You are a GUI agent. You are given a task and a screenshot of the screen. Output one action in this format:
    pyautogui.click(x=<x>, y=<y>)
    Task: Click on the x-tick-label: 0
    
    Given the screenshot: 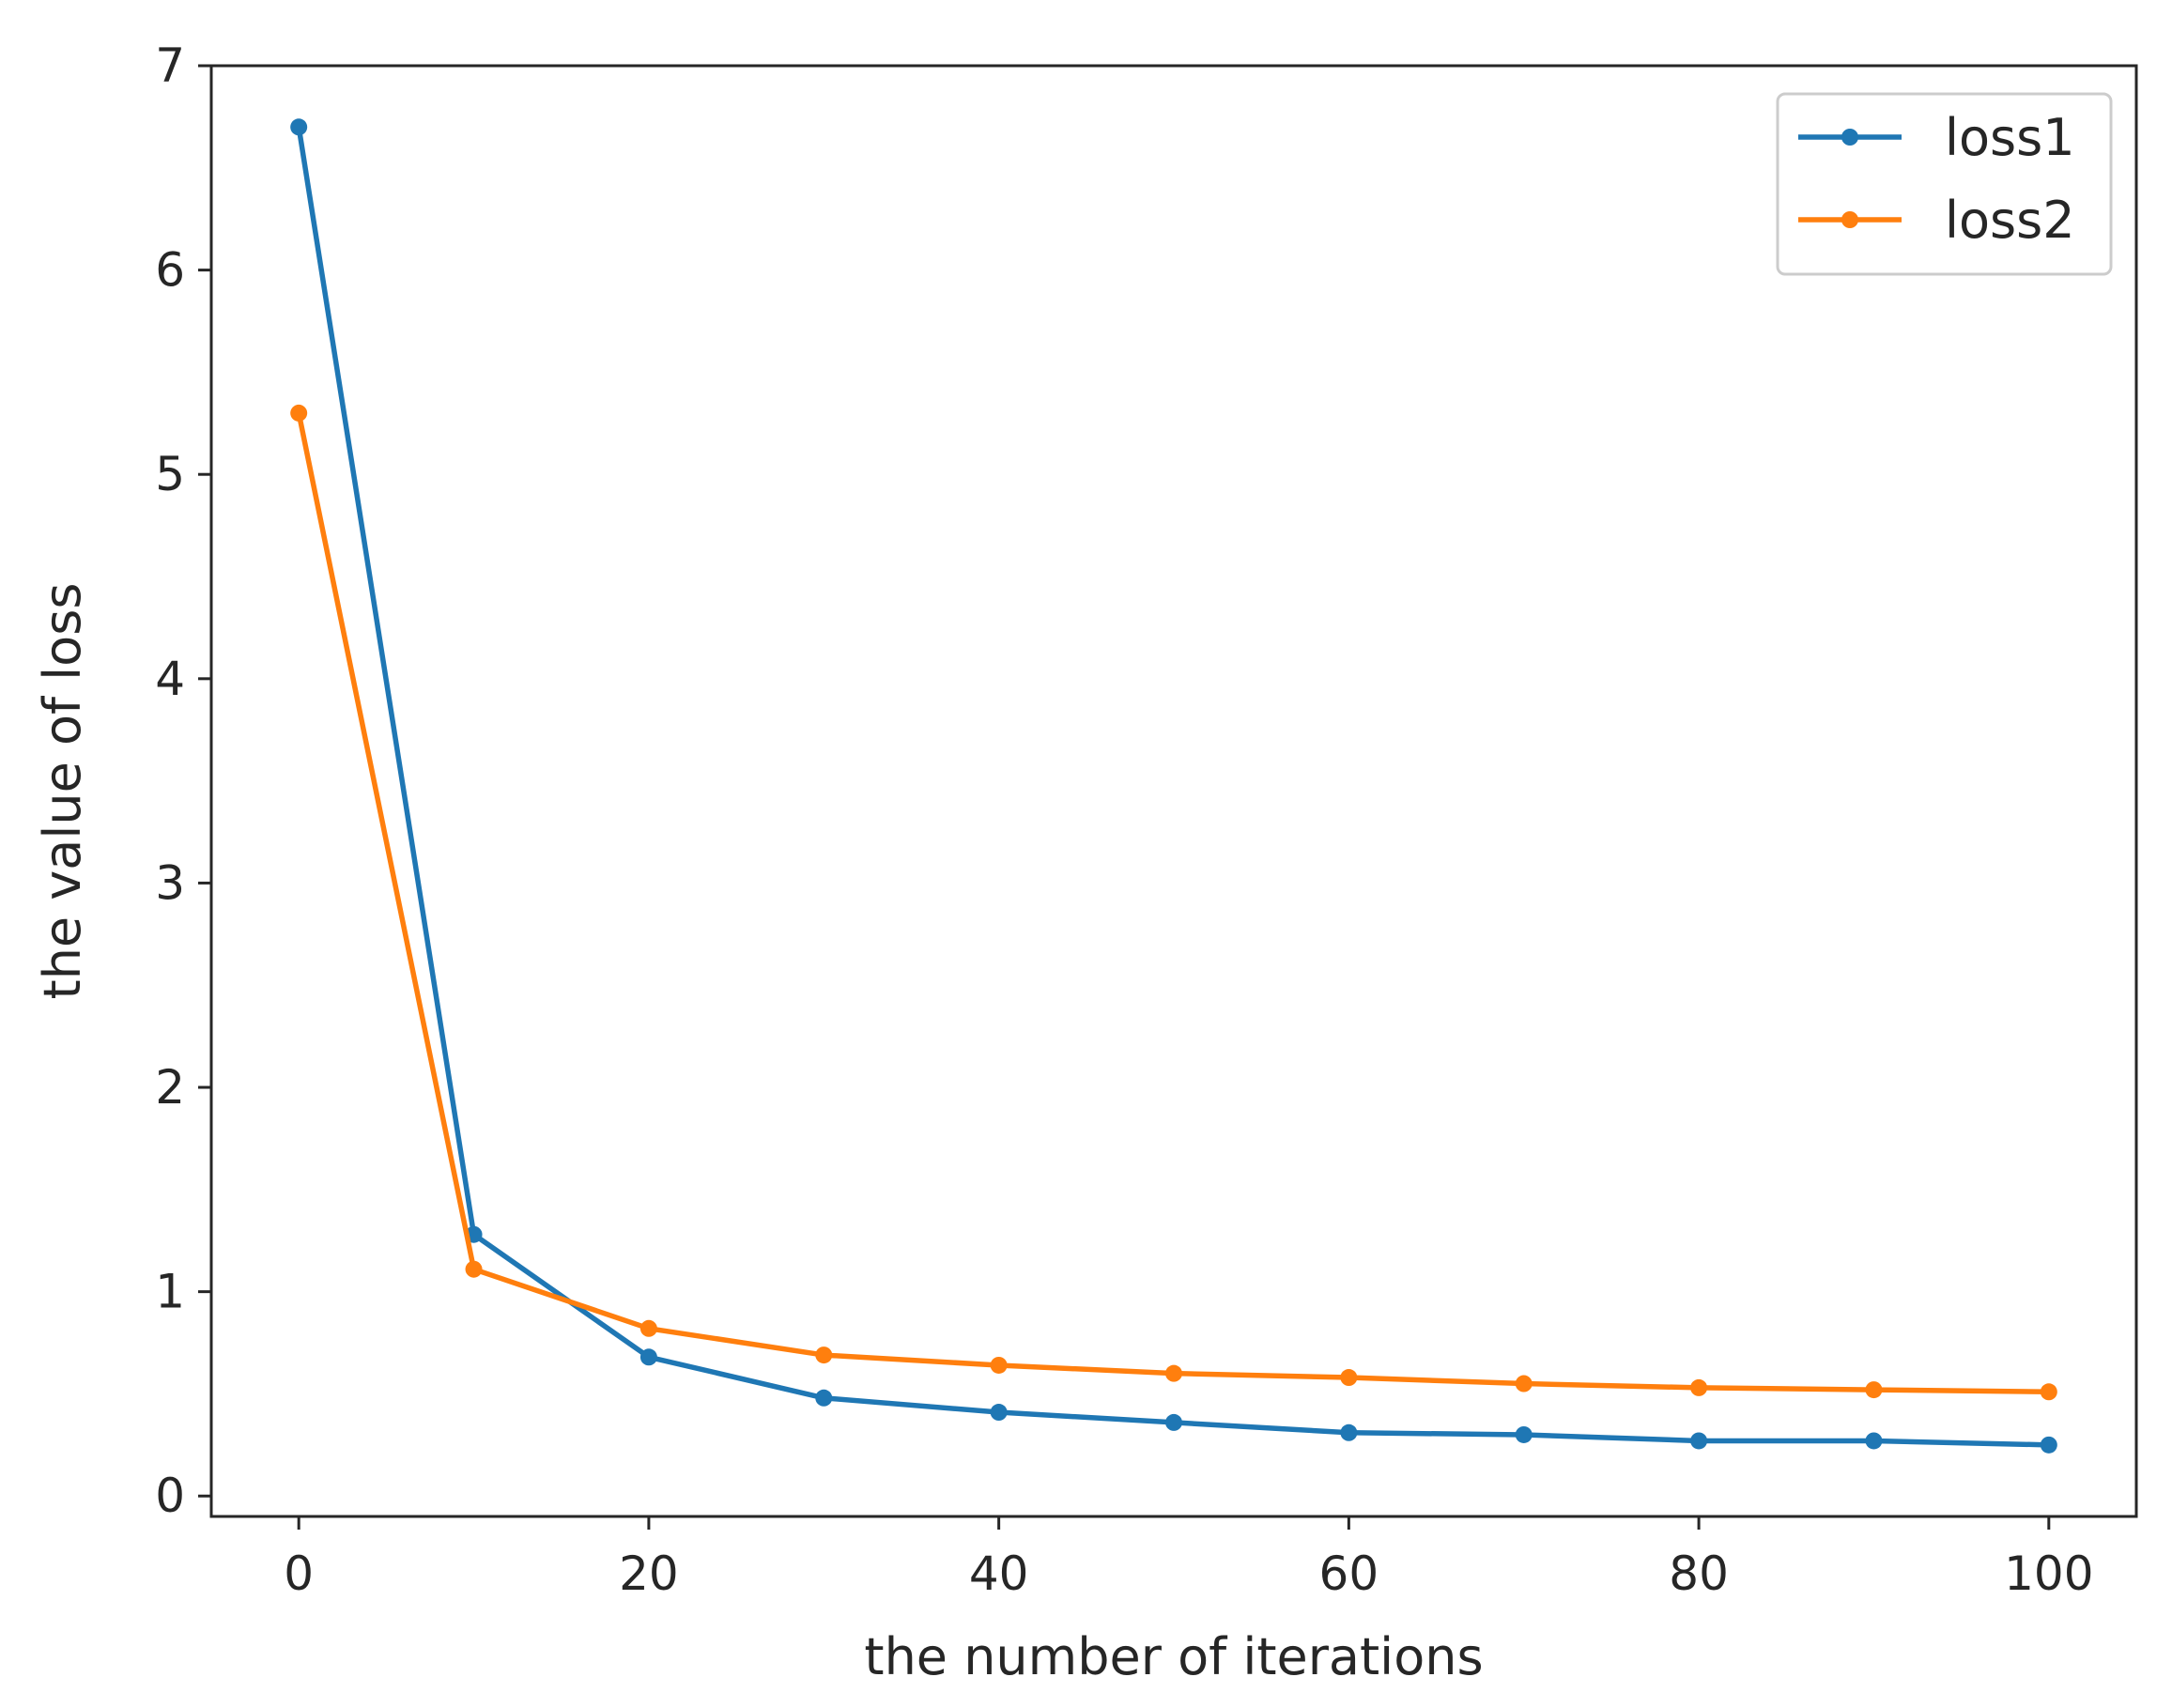 What is the action you would take?
    pyautogui.click(x=299, y=1574)
    